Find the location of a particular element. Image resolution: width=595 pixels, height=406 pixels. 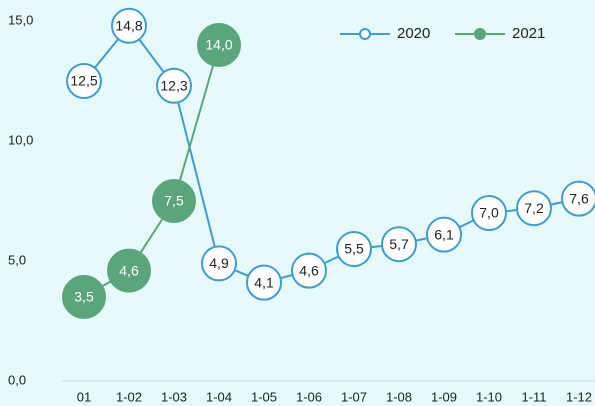

data-label: 7,0 is located at coordinates (489, 213).